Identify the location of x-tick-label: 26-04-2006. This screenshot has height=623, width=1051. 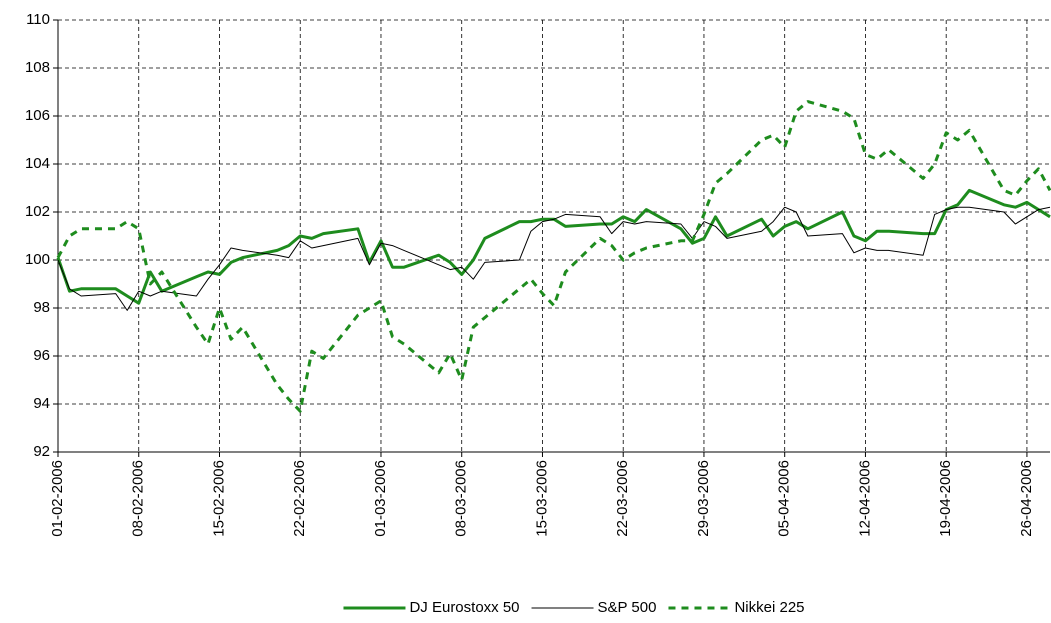
(1026, 498).